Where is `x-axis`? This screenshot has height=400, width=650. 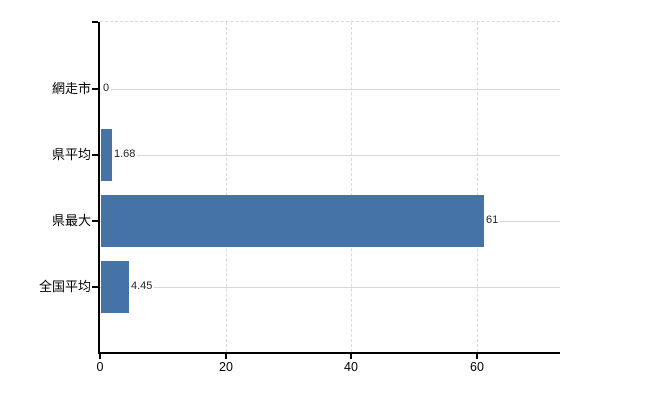 x-axis is located at coordinates (329, 353).